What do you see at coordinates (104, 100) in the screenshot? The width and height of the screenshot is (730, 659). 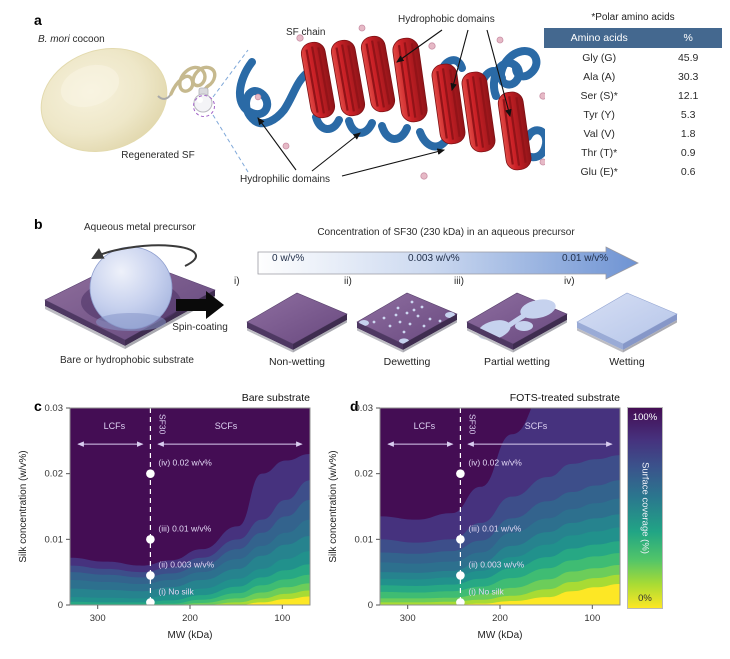 I see `cocoon-illustration` at bounding box center [104, 100].